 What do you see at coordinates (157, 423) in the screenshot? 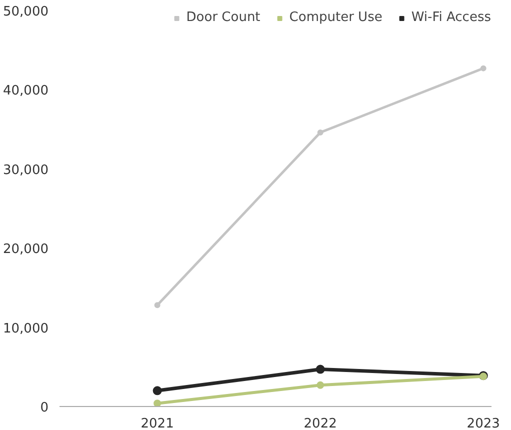
I see `x-tick-label: 2021` at bounding box center [157, 423].